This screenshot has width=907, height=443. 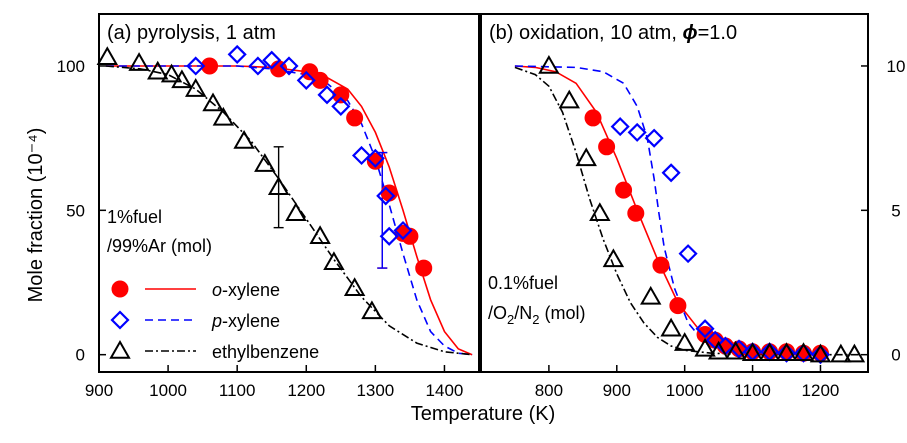 What do you see at coordinates (191, 33) in the screenshot?
I see `panel-title: (a) pyrolysis, 1 atm` at bounding box center [191, 33].